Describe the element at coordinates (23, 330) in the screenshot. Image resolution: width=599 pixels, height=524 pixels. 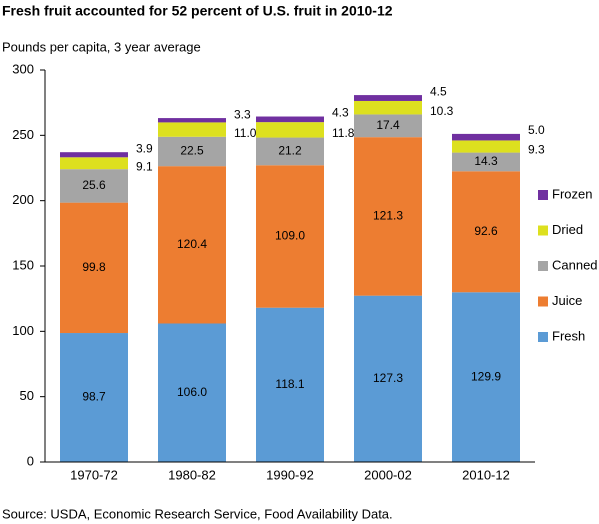
I see `y-tick-label: 100` at that location.